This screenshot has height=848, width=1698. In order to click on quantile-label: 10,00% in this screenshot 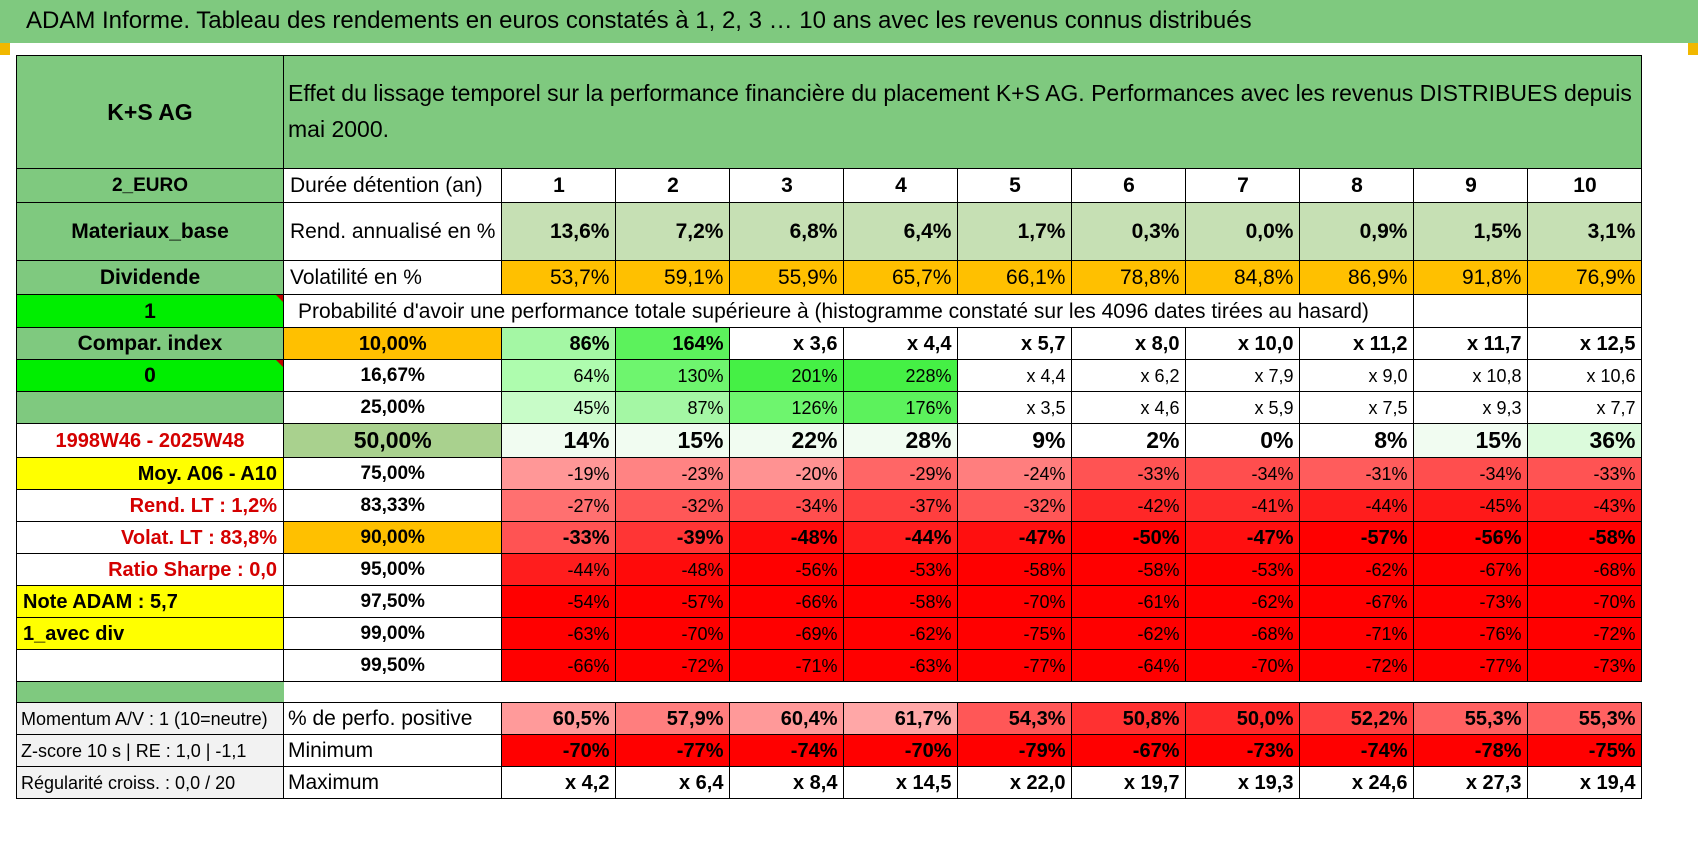, I will do `click(392, 343)`.